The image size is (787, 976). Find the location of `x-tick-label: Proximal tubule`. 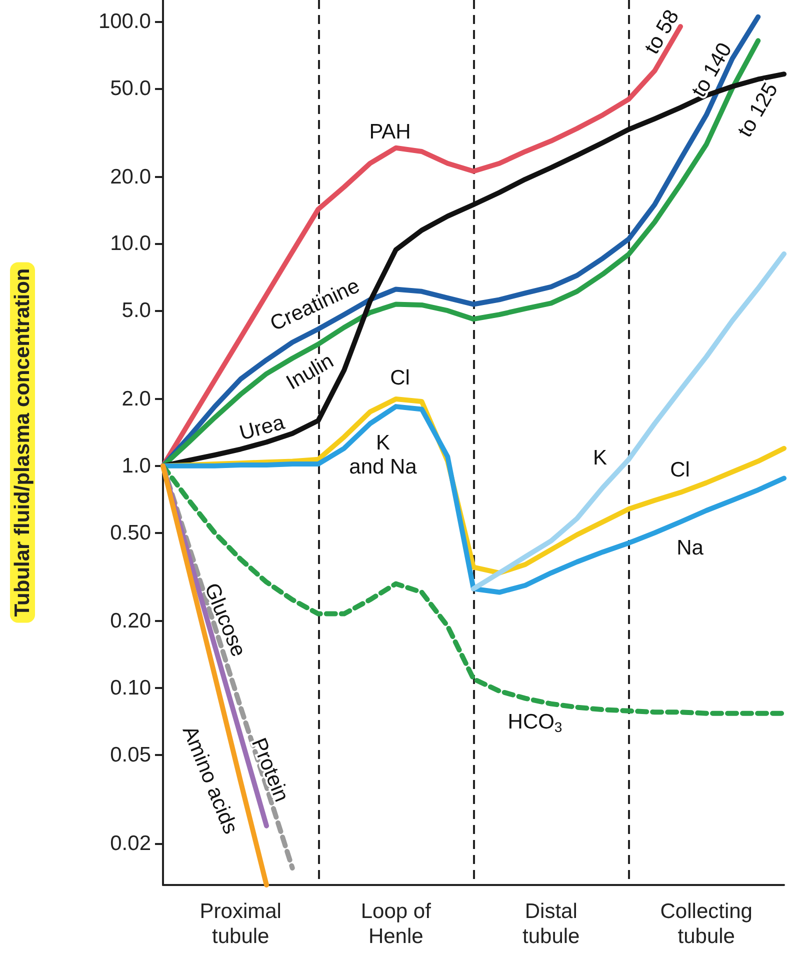

x-tick-label: Proximal tubule is located at coordinates (241, 924).